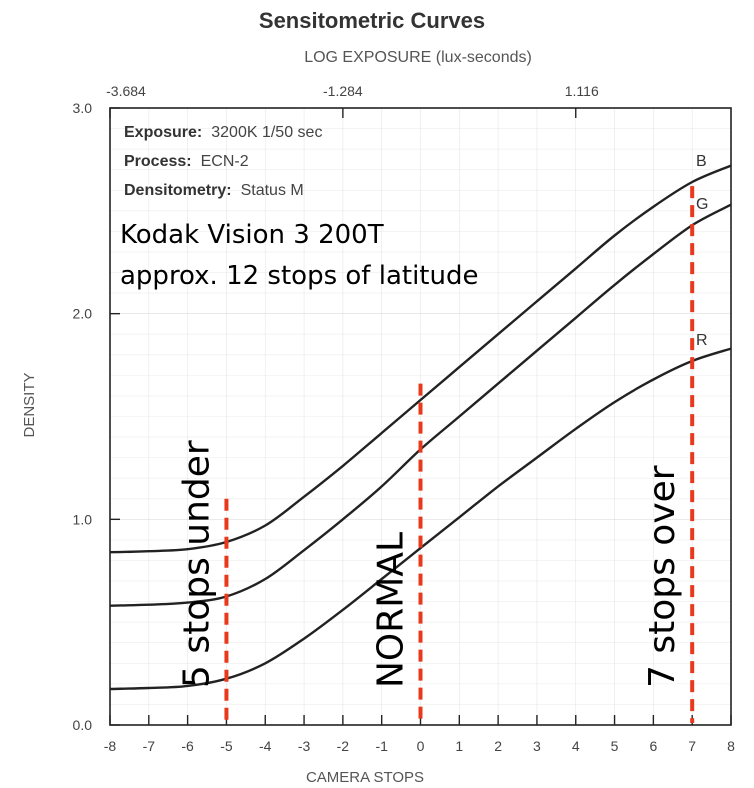 This screenshot has width=754, height=788. I want to click on x-tick-label: -3, so click(304, 746).